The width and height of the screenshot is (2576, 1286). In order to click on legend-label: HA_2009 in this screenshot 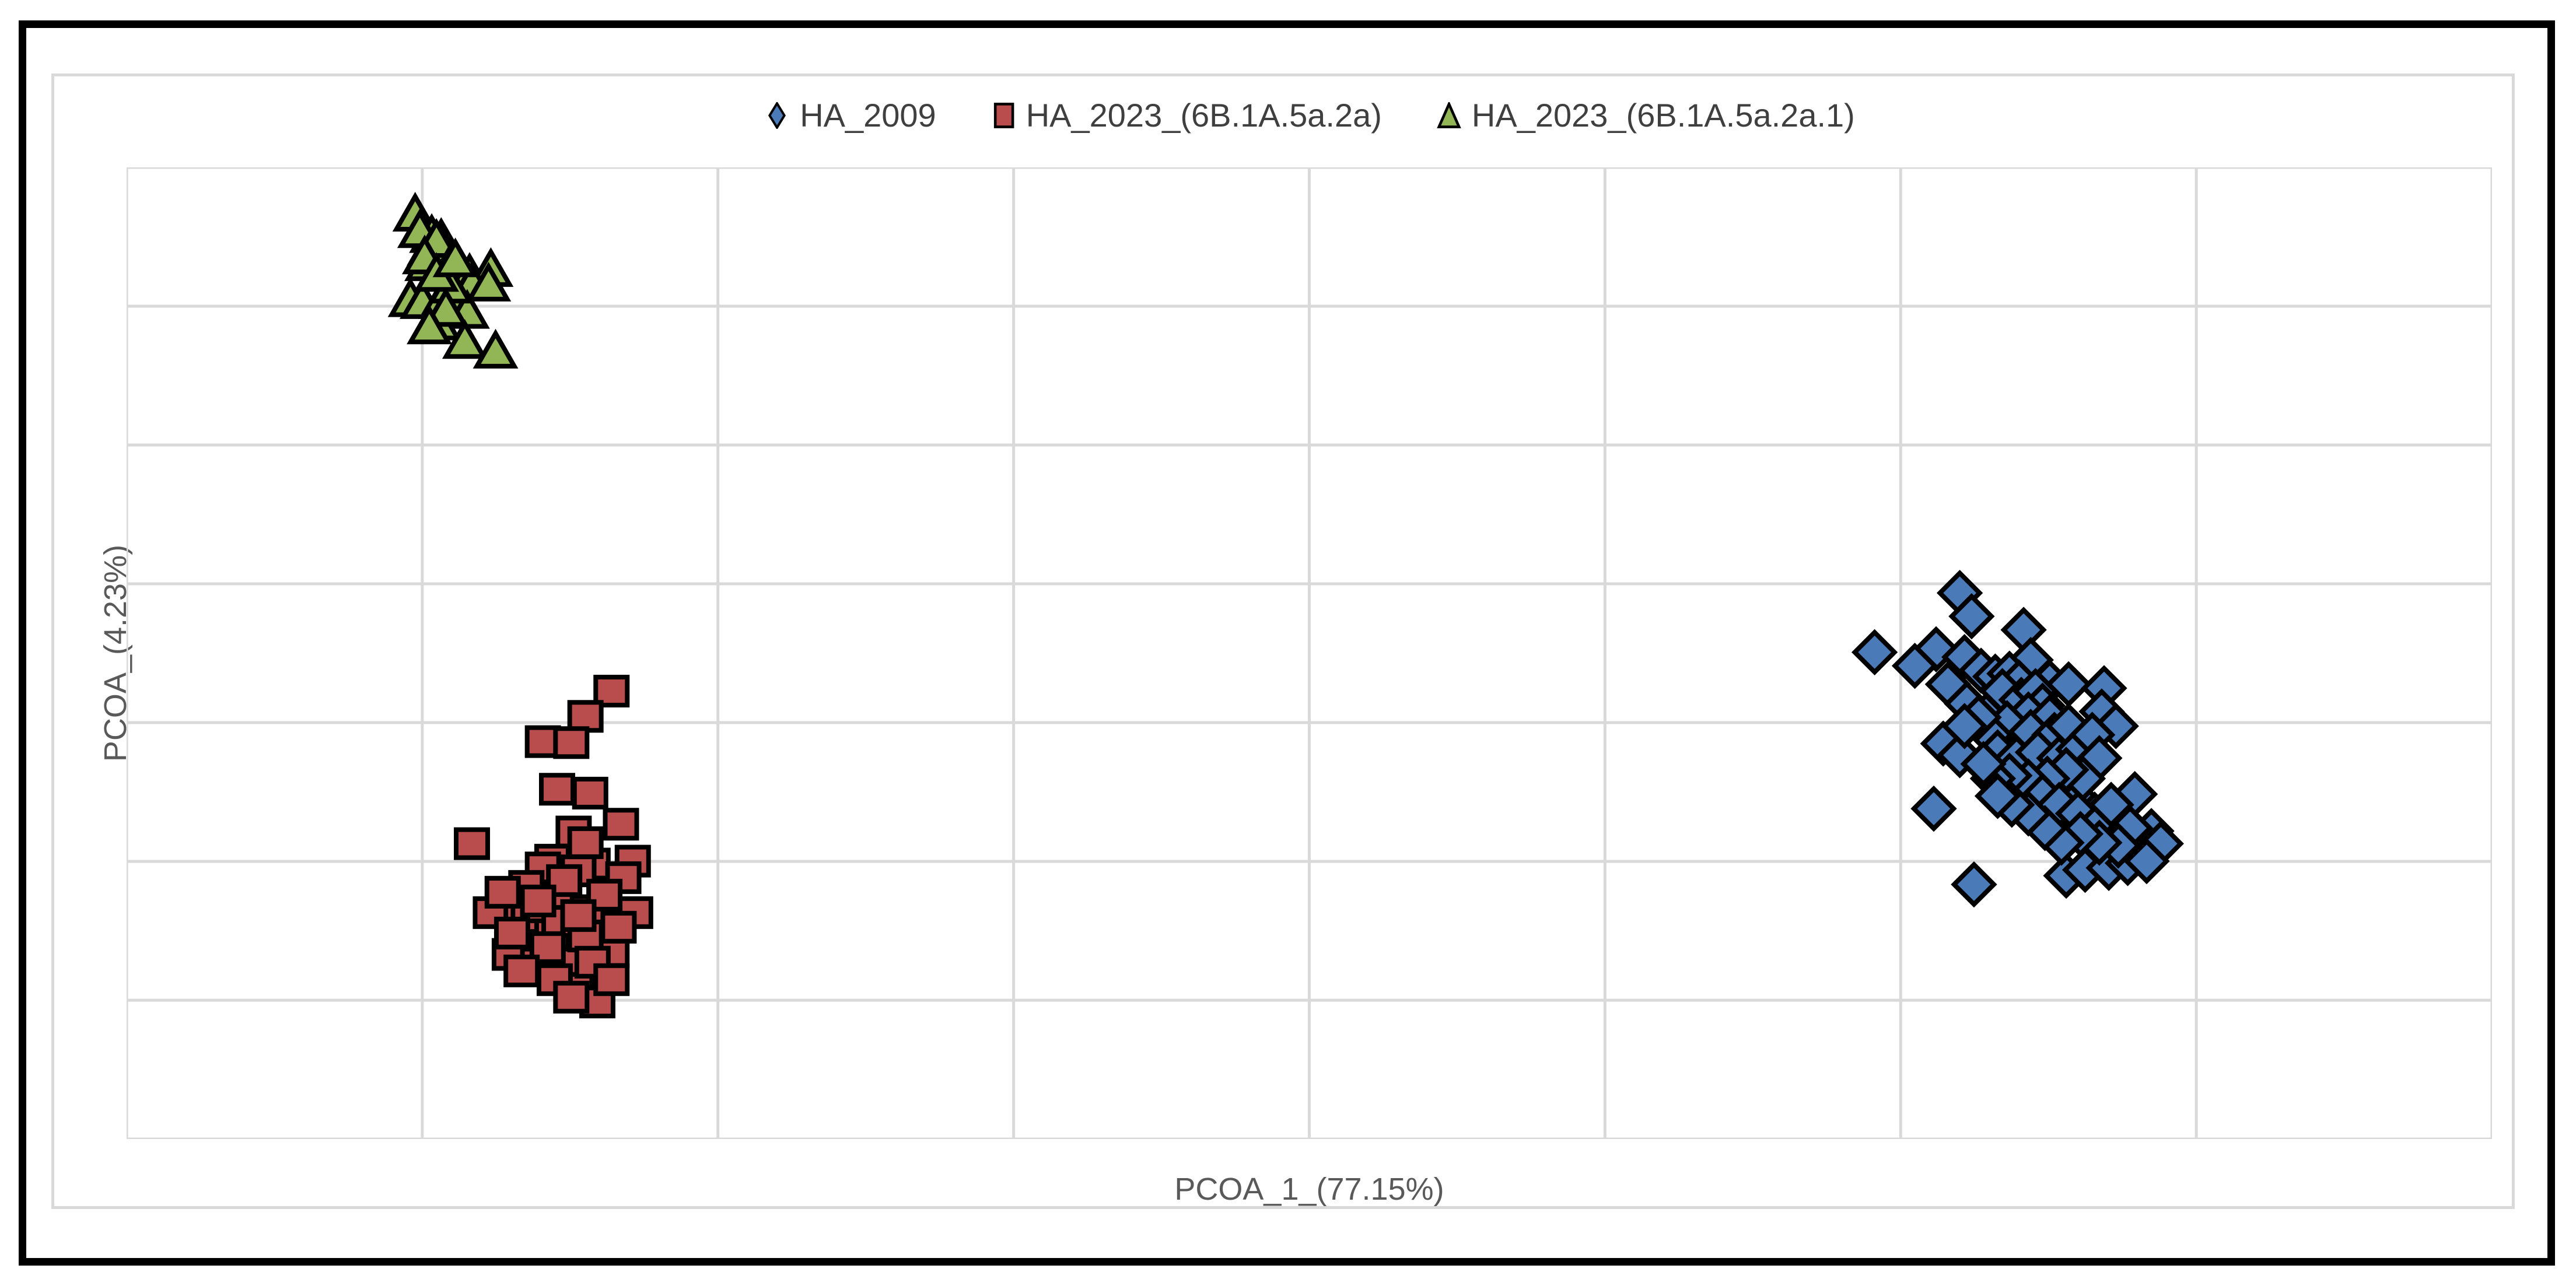, I will do `click(868, 115)`.